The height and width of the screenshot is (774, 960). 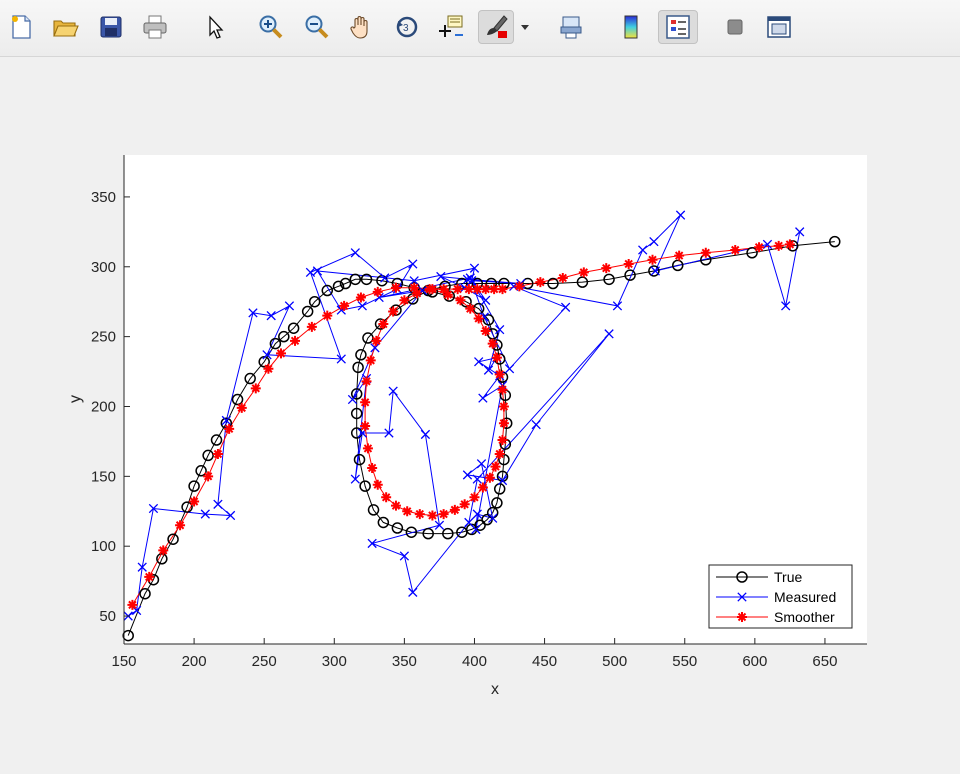 What do you see at coordinates (21, 27) in the screenshot?
I see `new-figure-icon` at bounding box center [21, 27].